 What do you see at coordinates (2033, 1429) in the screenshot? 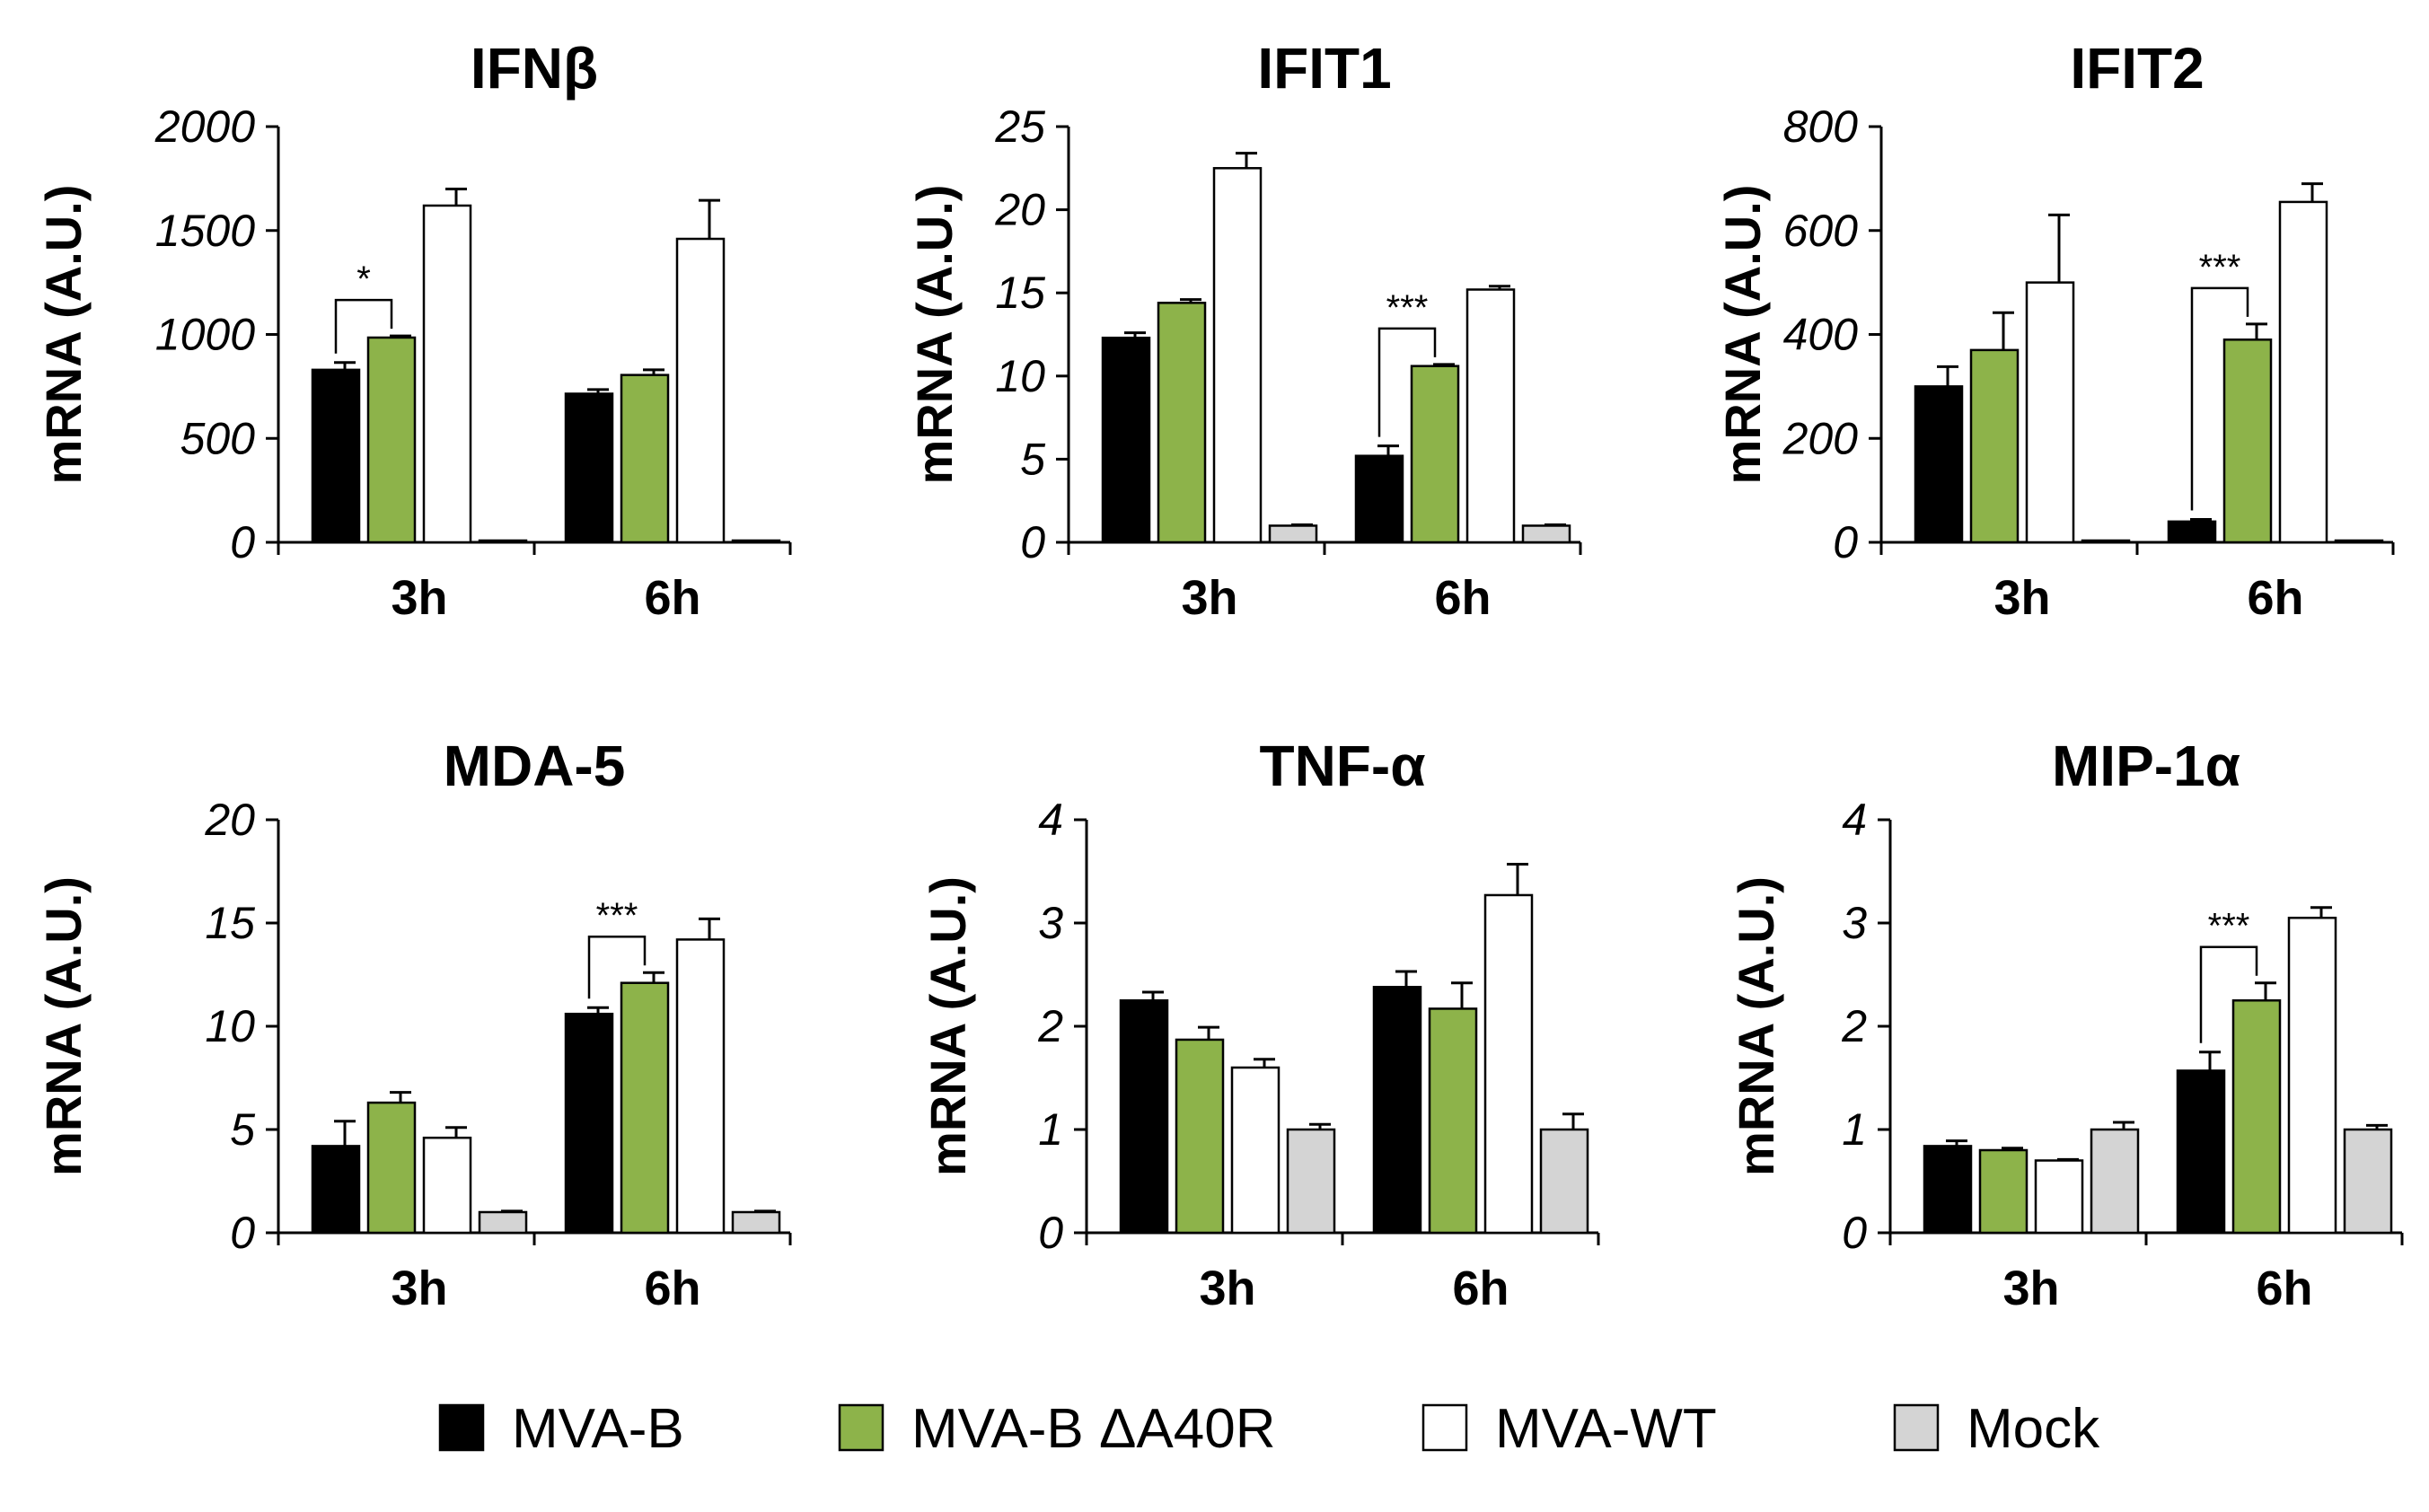
I see `legend-label: Mock` at bounding box center [2033, 1429].